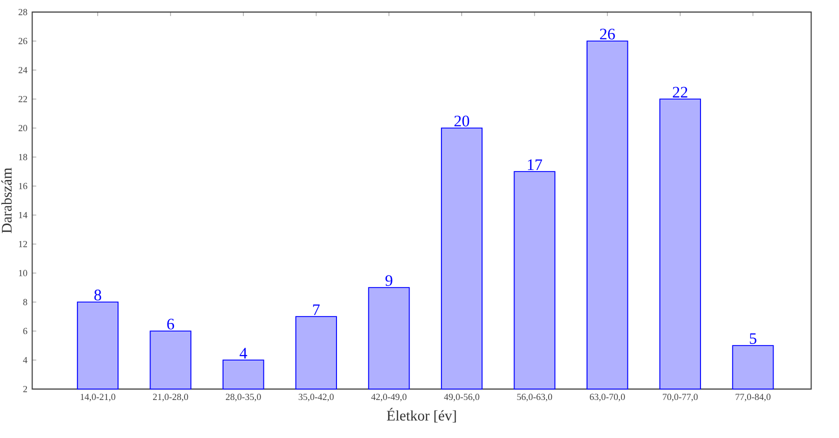  Describe the element at coordinates (316, 309) in the screenshot. I see `data-label: 7` at that location.